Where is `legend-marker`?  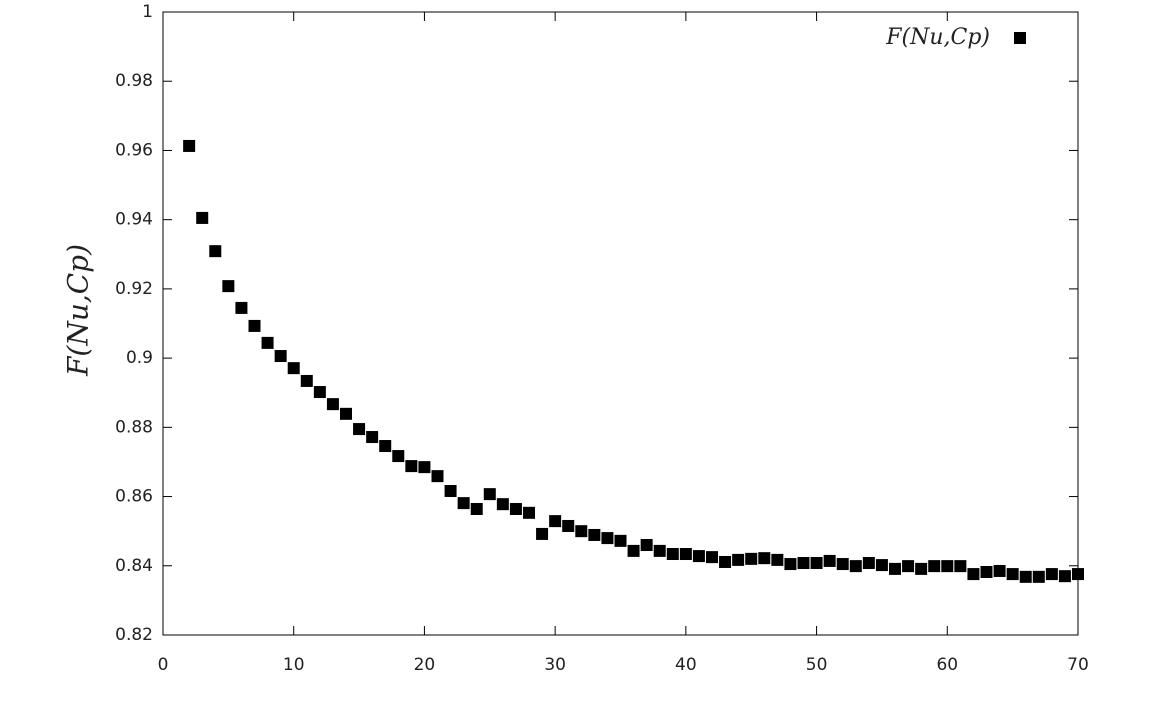
legend-marker is located at coordinates (1020, 38).